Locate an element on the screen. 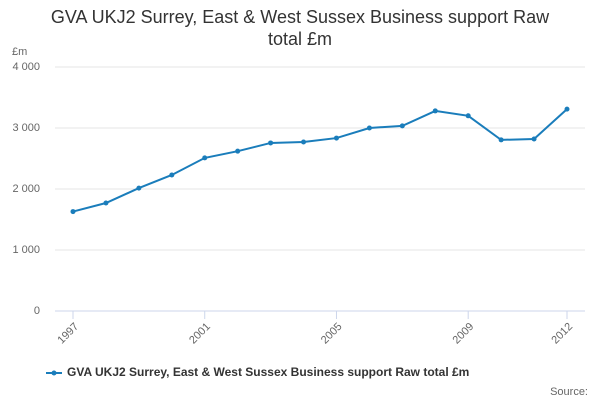 The width and height of the screenshot is (600, 400). y-tick-label: 1 000 is located at coordinates (26, 250).